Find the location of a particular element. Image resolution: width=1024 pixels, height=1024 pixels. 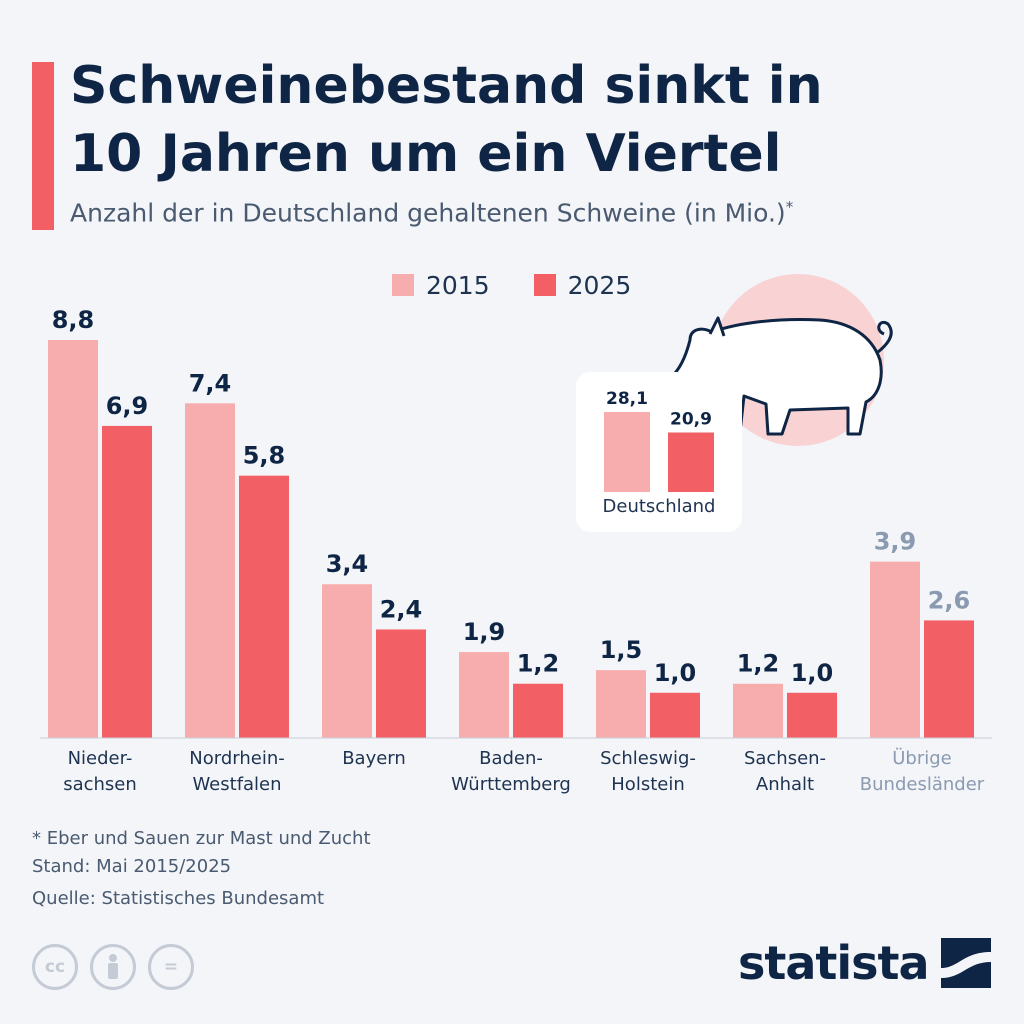

footnote: * Eber und Sauen zur Mast und Zucht is located at coordinates (201, 838).